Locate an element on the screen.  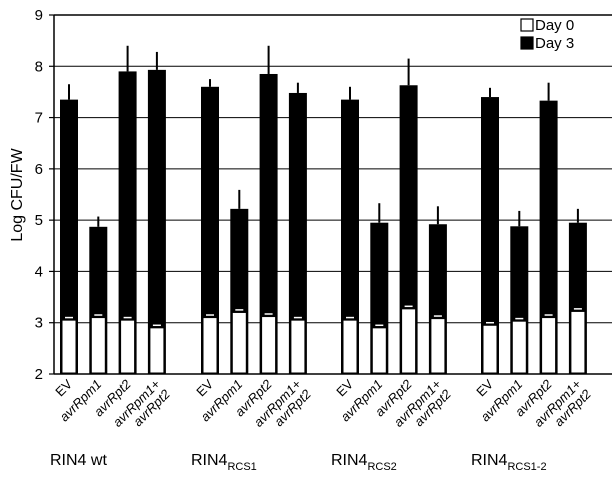
group-label: RIN4RCS1-2 is located at coordinates (509, 462).